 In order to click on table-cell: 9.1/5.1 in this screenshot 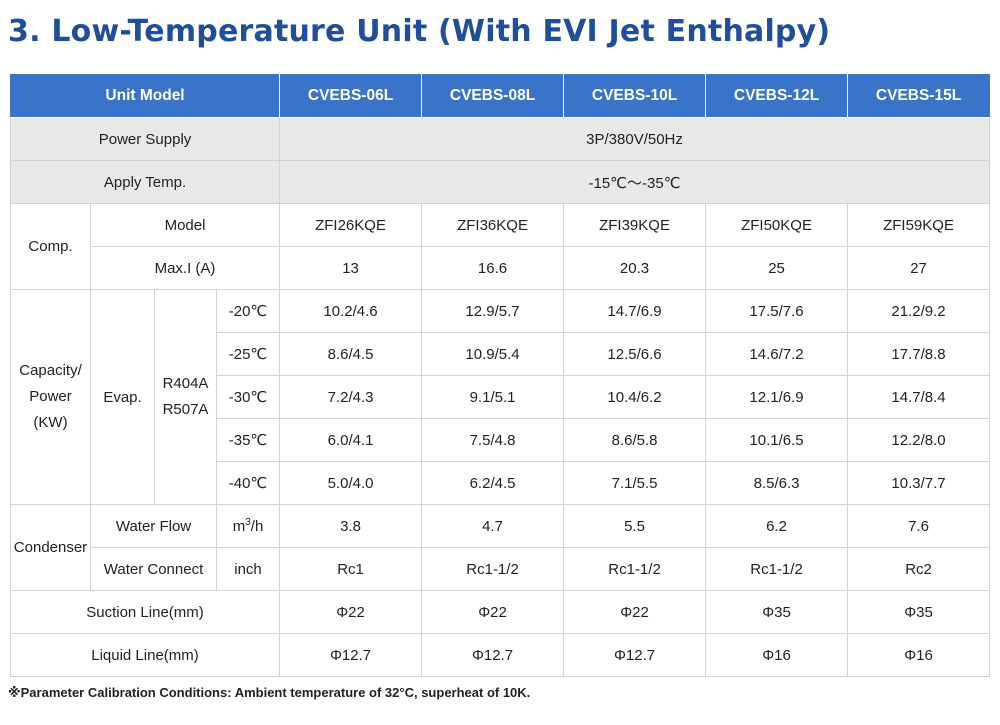, I will do `click(493, 397)`.